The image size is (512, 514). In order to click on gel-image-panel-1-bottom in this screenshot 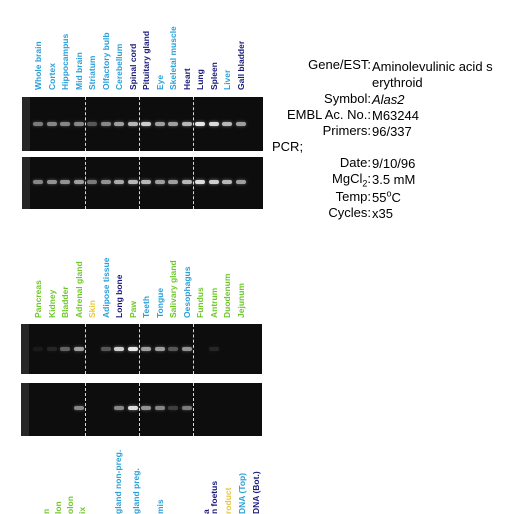, I will do `click(142, 183)`.